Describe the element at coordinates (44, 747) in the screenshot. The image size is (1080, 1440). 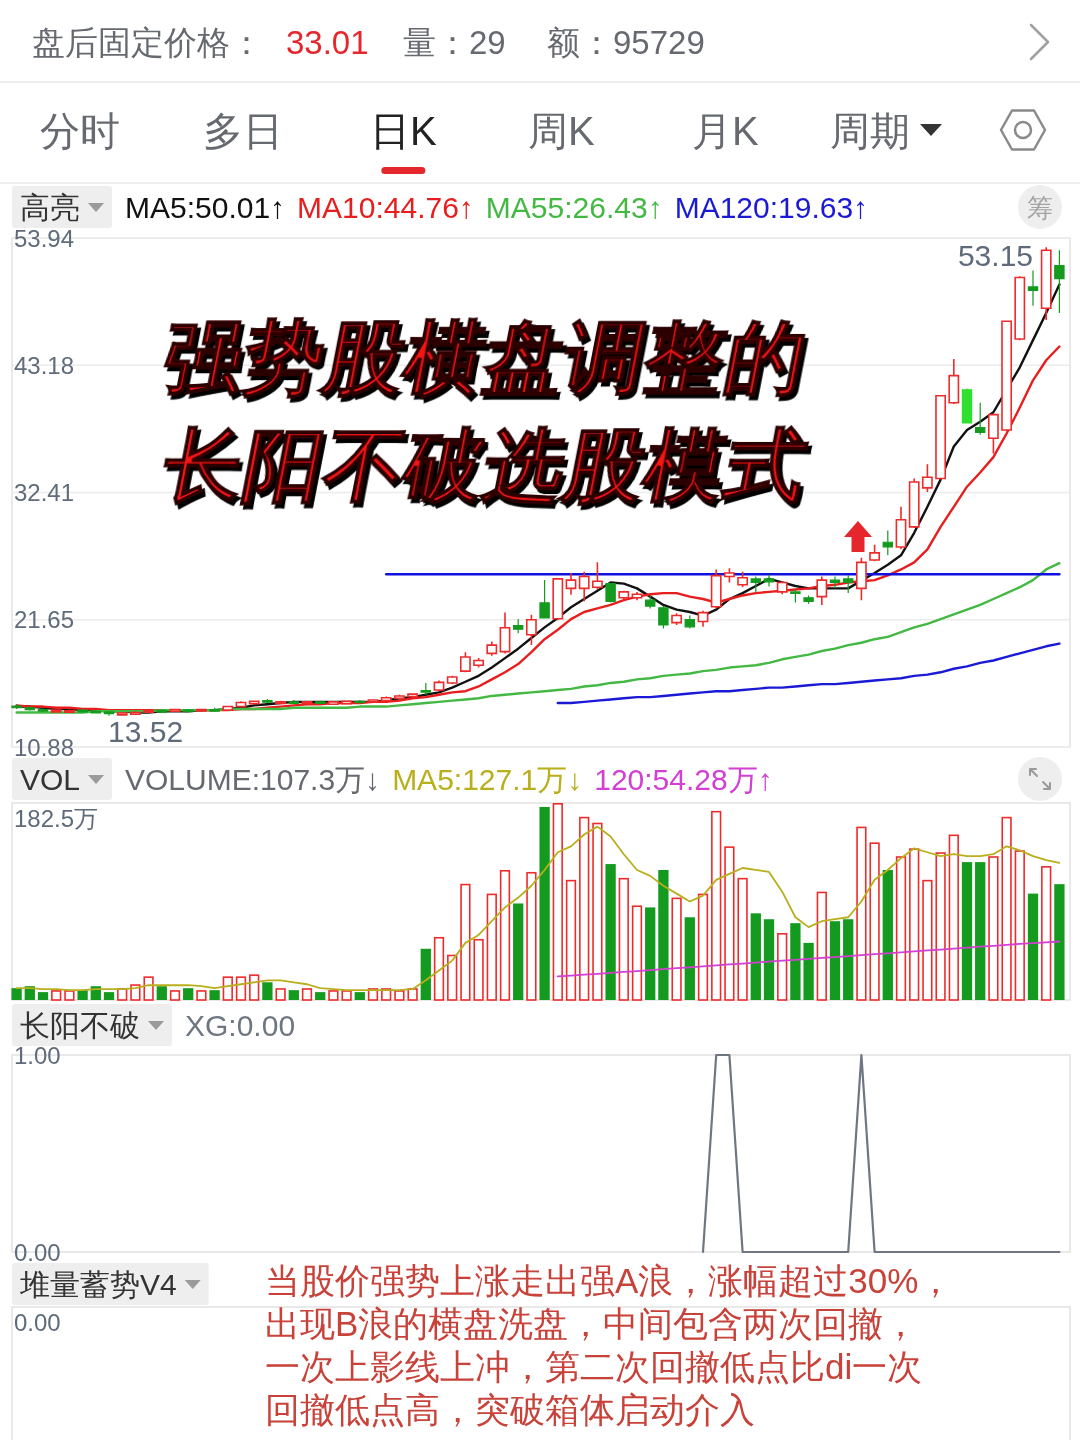
I see `y-tick-label: 10.88` at that location.